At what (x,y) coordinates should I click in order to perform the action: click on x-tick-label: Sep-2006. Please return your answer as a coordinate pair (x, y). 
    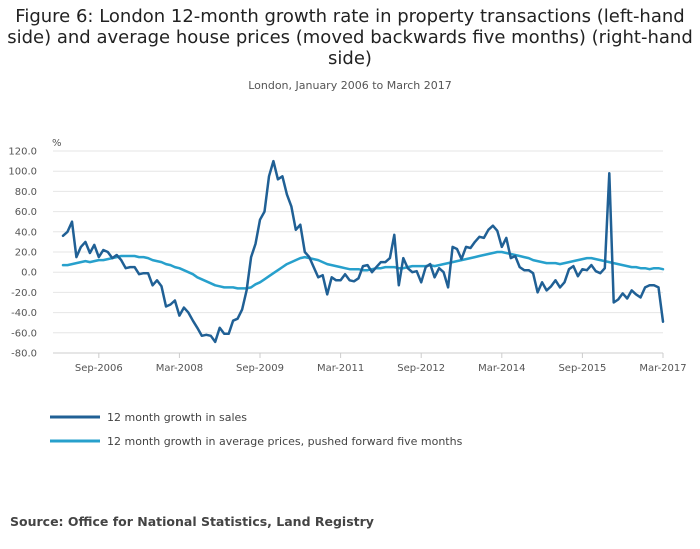
    Looking at the image, I should click on (99, 368).